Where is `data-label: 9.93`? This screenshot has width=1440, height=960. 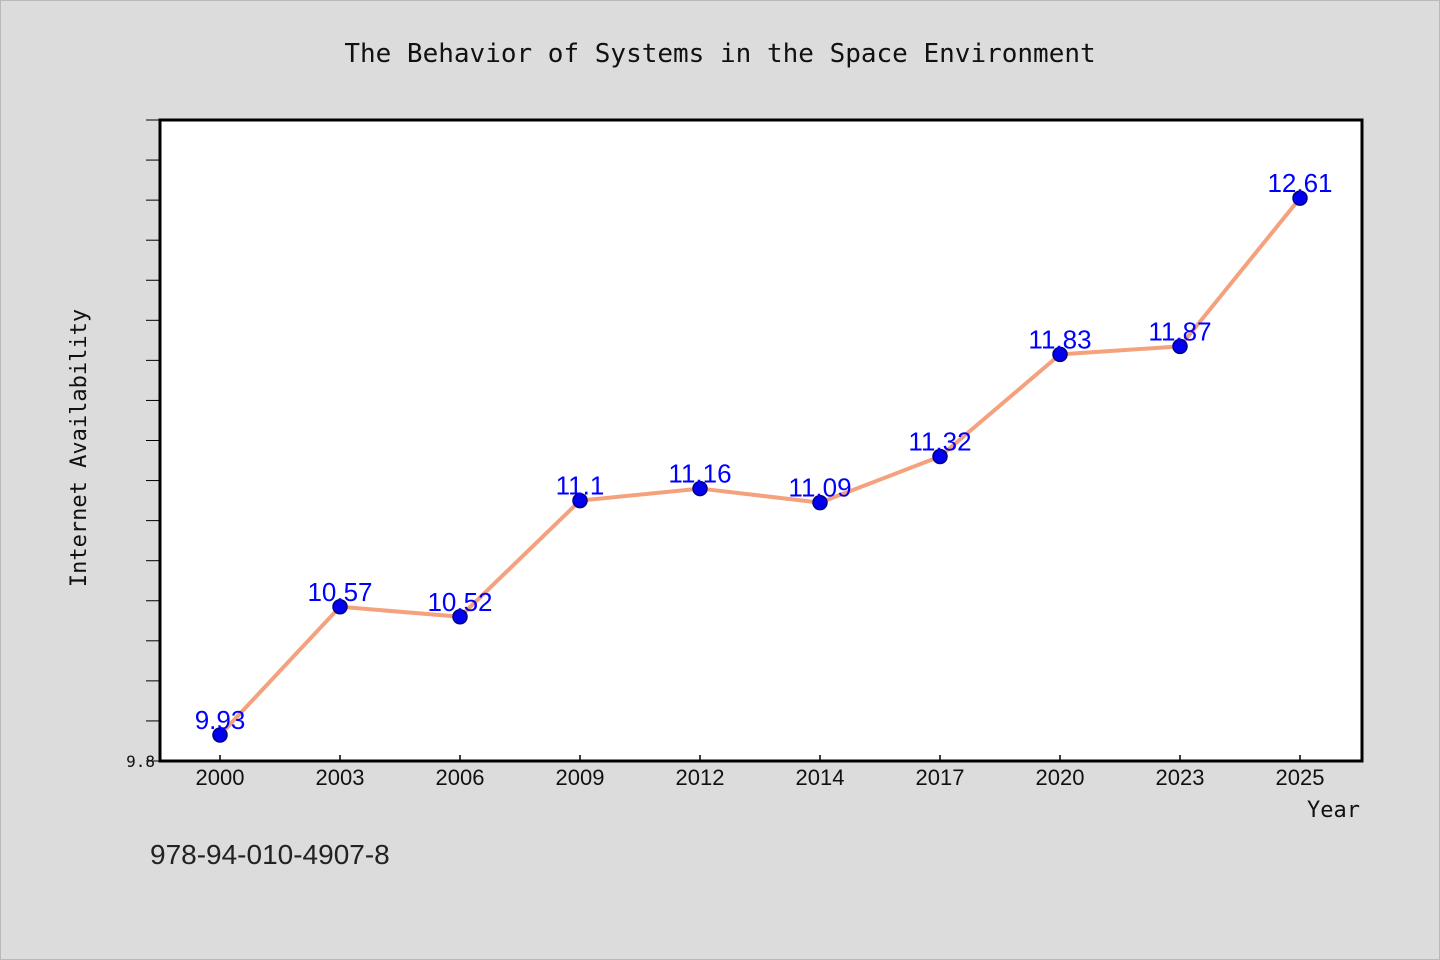
data-label: 9.93 is located at coordinates (220, 720).